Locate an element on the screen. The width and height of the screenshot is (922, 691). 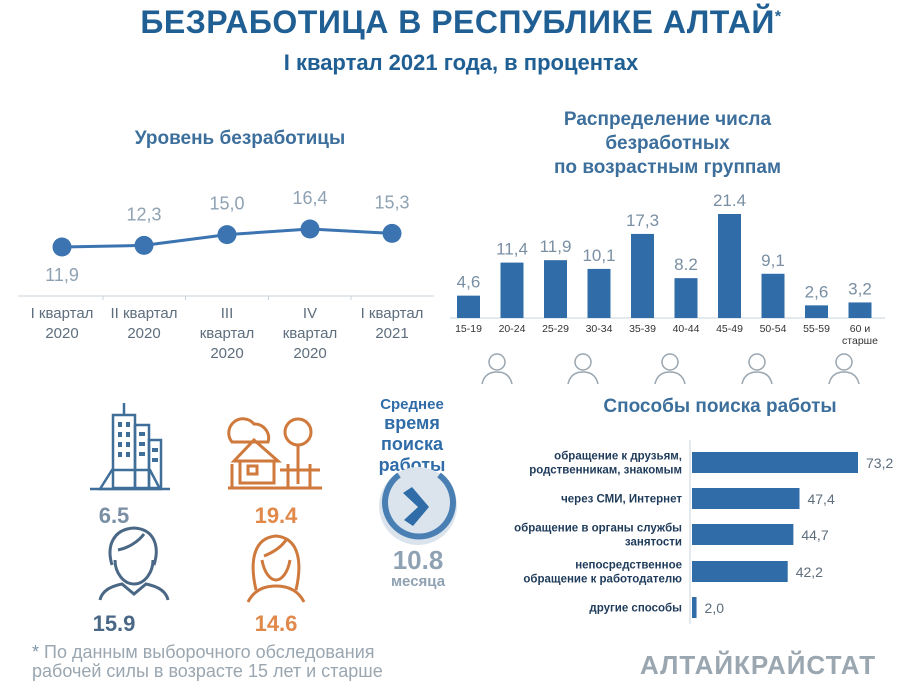
age-bar-value: 4,6 is located at coordinates (469, 282).